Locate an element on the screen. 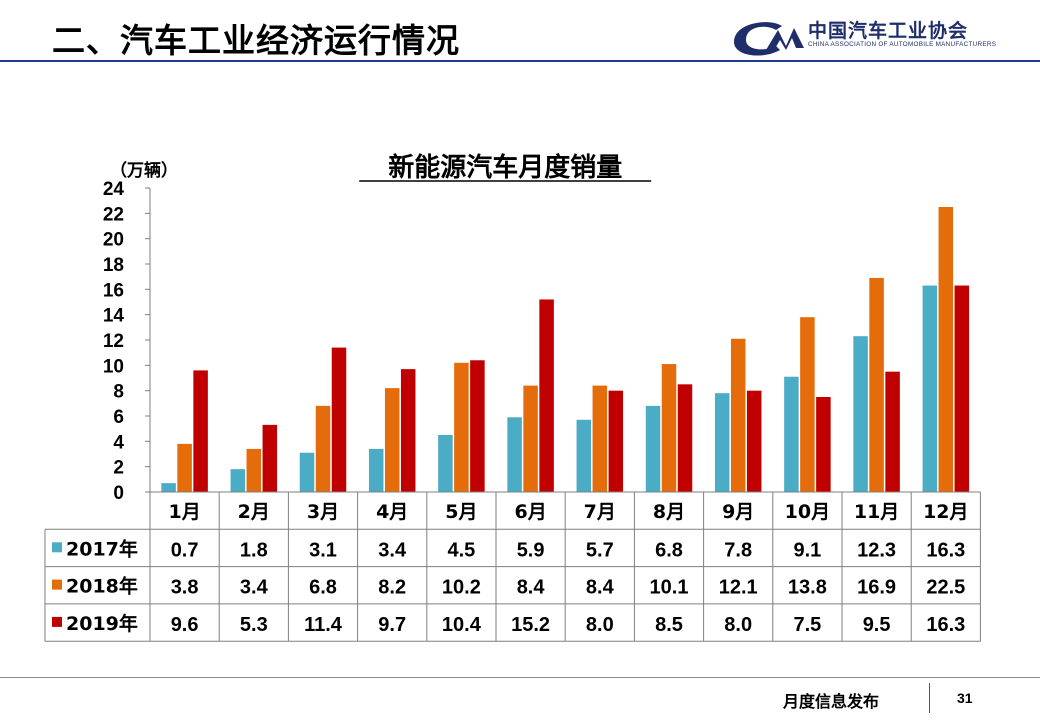 The width and height of the screenshot is (1040, 720). bar-2019年-4月 is located at coordinates (408, 430).